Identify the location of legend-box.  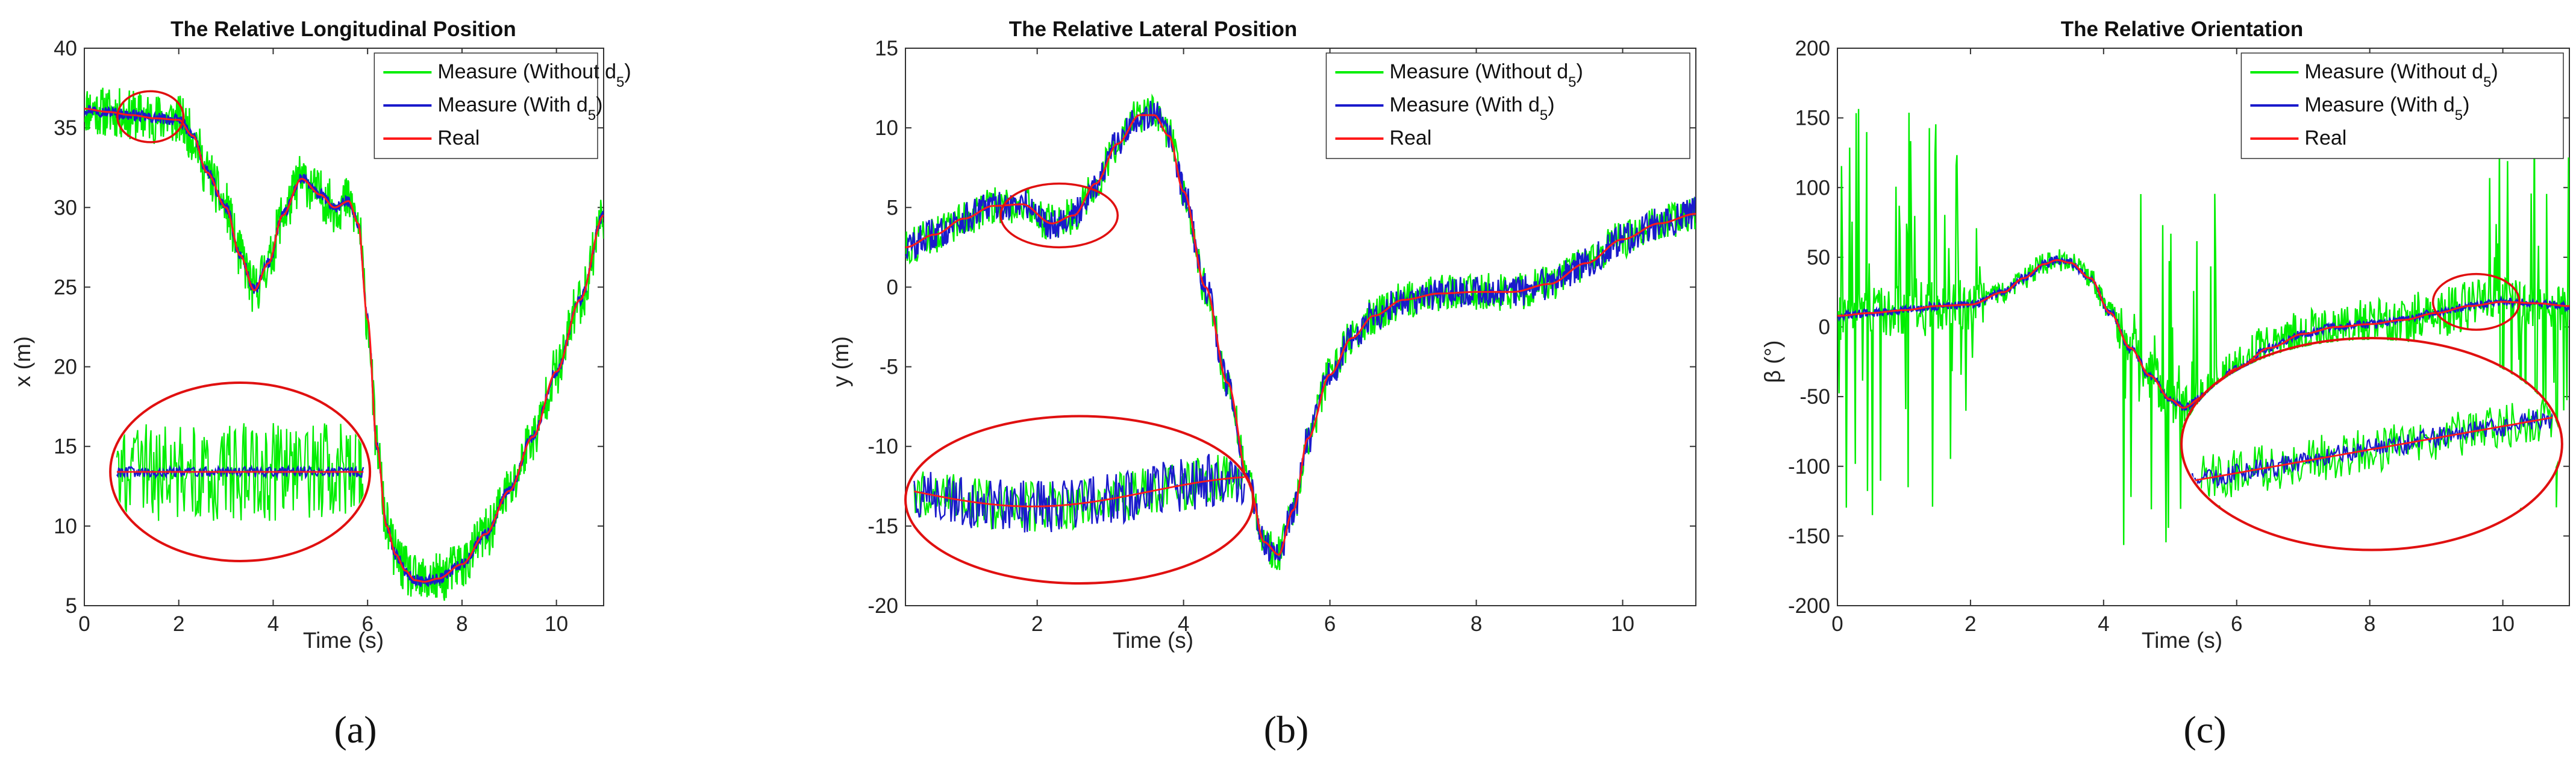
(1508, 105).